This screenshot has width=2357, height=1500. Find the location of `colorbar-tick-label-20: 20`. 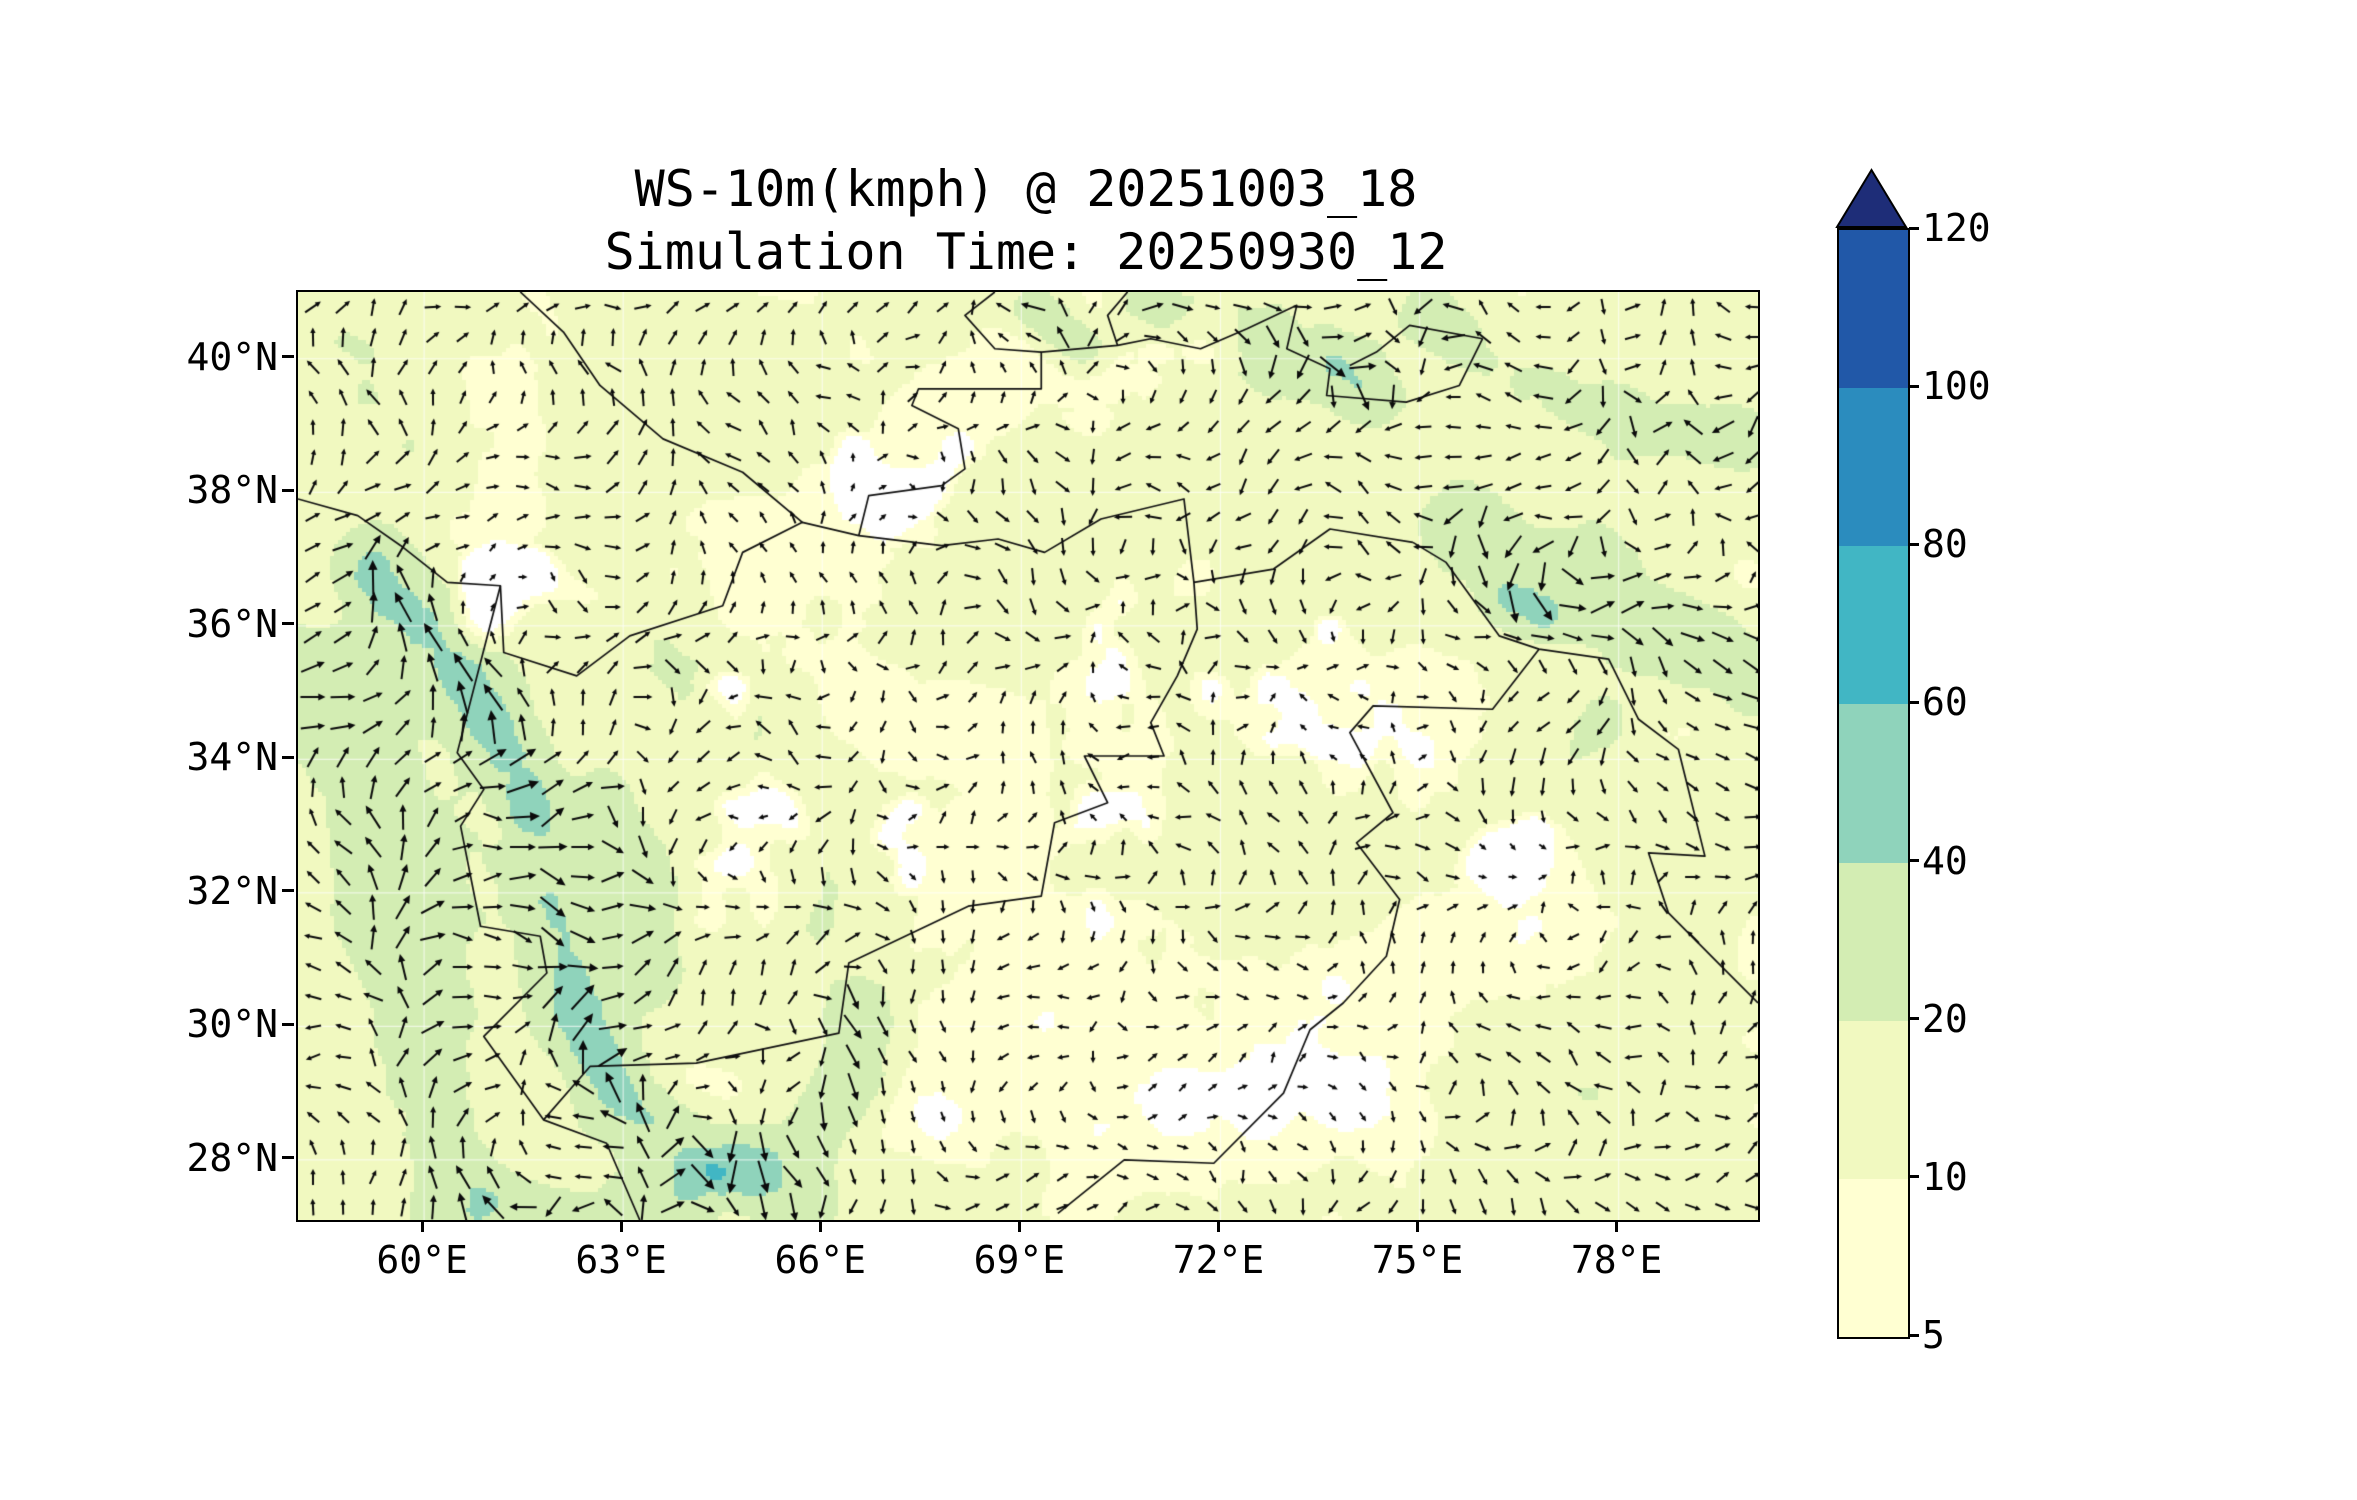

colorbar-tick-label-20: 20 is located at coordinates (1945, 1018).